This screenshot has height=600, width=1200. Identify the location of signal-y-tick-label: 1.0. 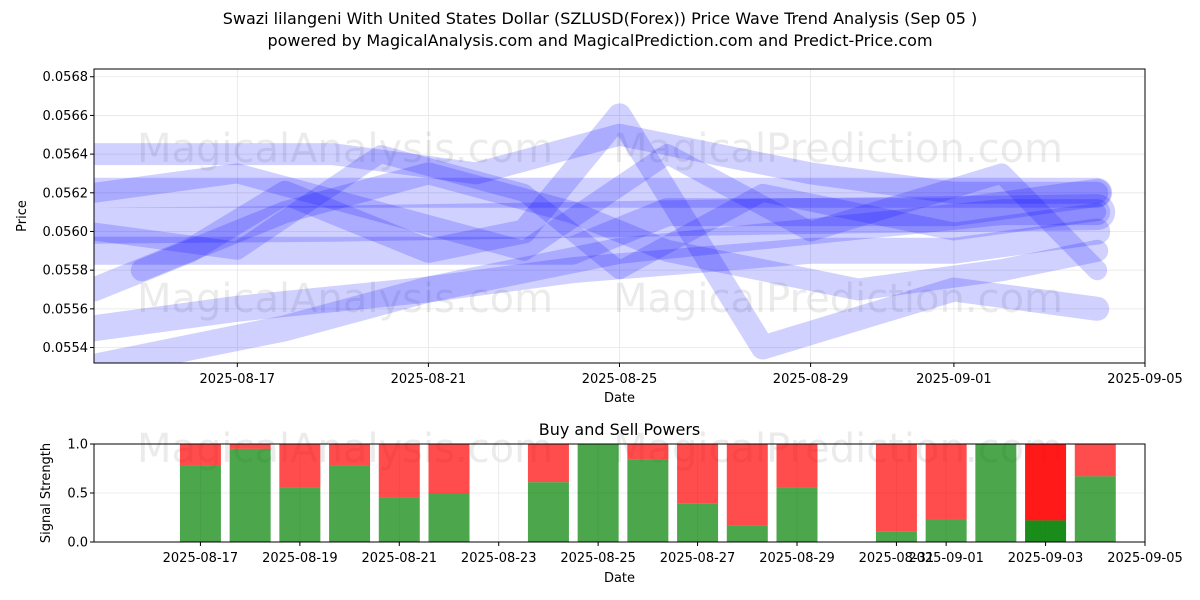
(77, 445).